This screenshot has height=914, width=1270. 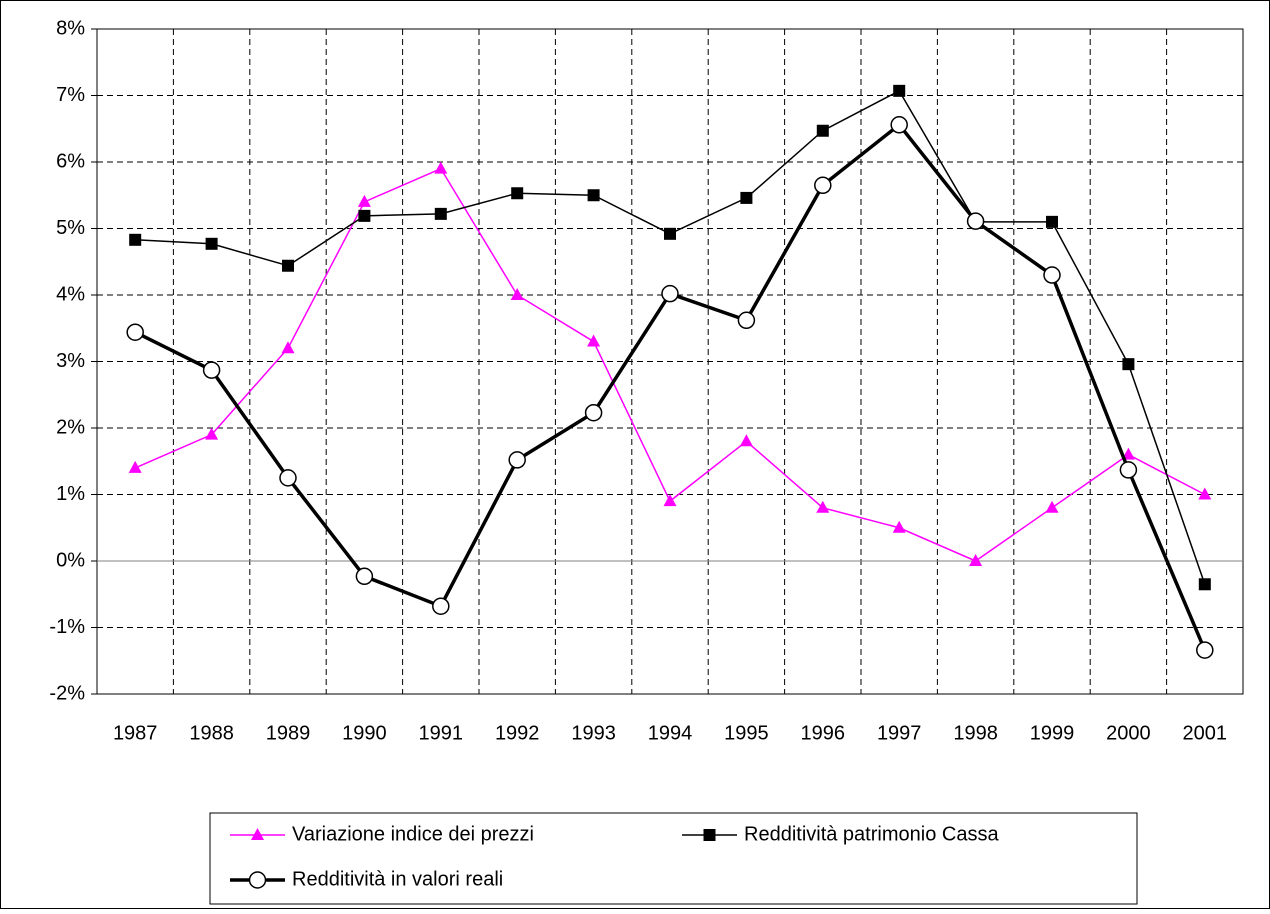 I want to click on x-tick-label: 1993, so click(x=593, y=733).